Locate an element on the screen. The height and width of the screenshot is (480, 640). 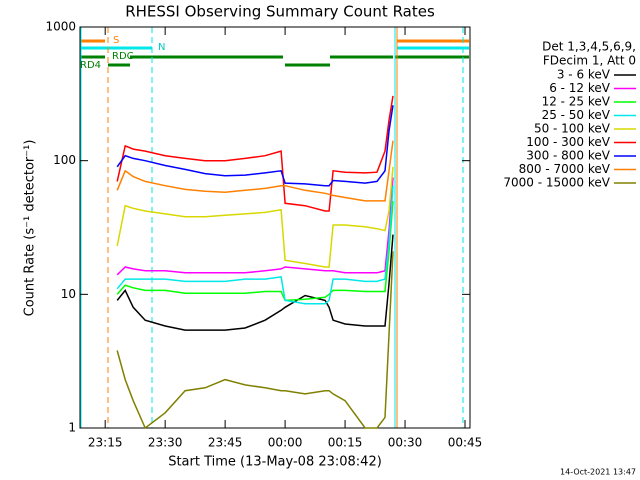
legend-label: 800 - 7000 keV is located at coordinates (565, 169).